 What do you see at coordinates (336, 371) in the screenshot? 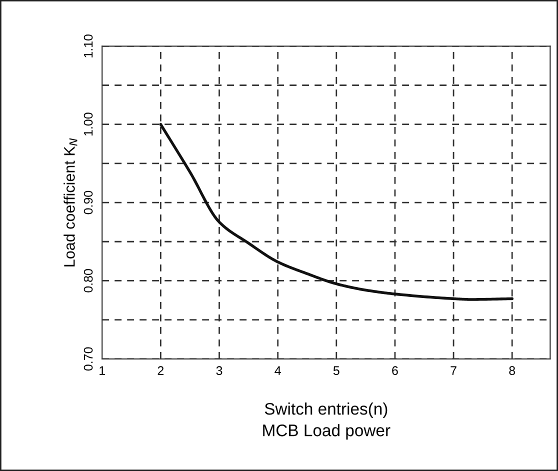
I see `x-tick-label: 5` at bounding box center [336, 371].